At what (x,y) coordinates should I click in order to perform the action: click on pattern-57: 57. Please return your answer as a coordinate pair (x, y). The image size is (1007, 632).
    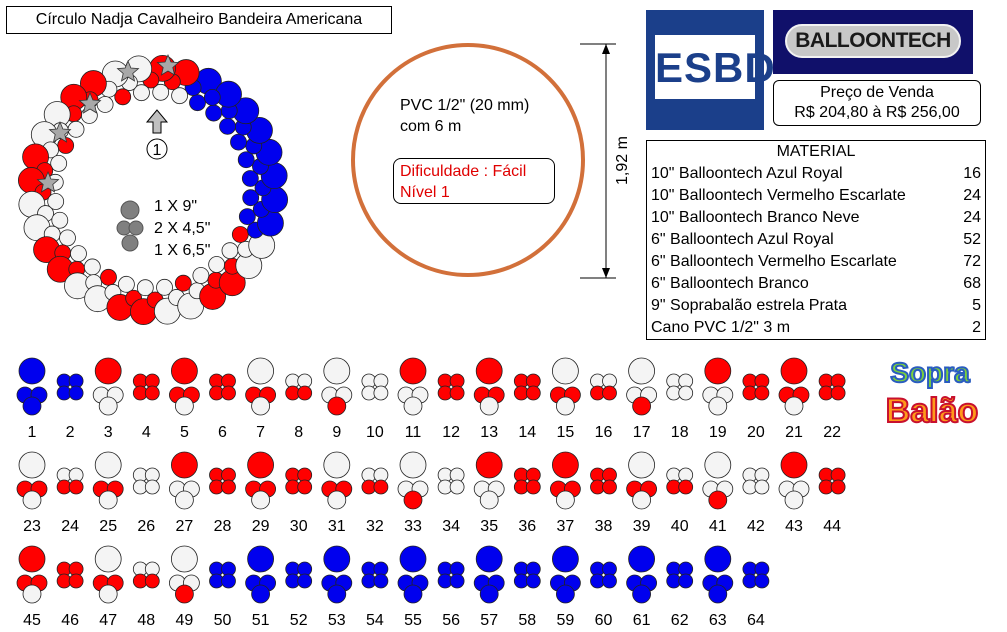
    Looking at the image, I should click on (489, 587).